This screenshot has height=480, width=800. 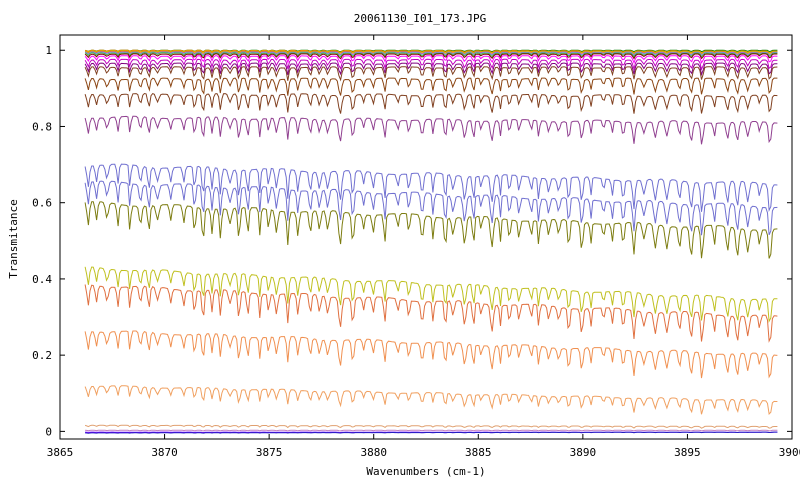 I want to click on y-tick-label: 0.4, so click(x=42, y=279).